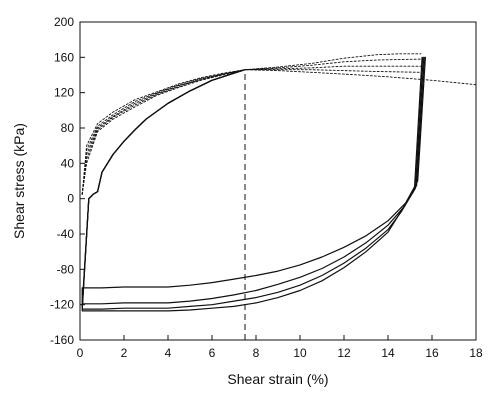  Describe the element at coordinates (64, 57) in the screenshot. I see `y-tick-label: 160` at that location.